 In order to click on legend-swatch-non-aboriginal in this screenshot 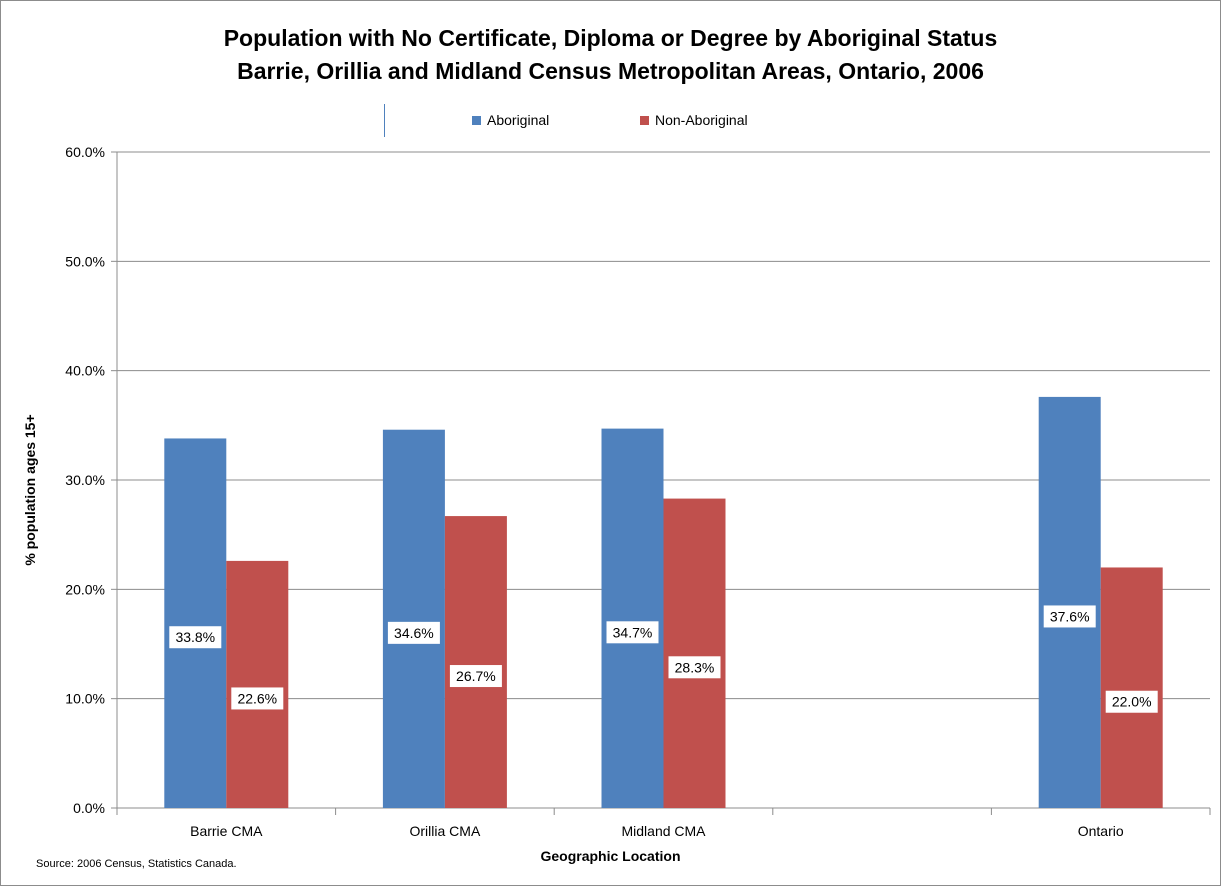, I will do `click(644, 120)`.